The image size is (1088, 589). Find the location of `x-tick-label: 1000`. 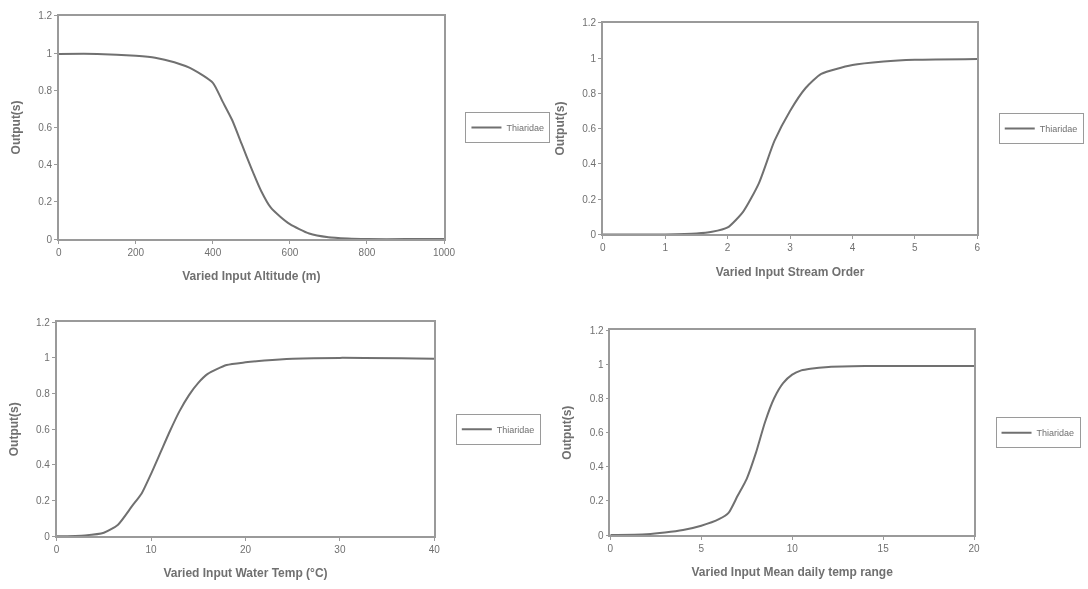

x-tick-label: 1000 is located at coordinates (444, 252).